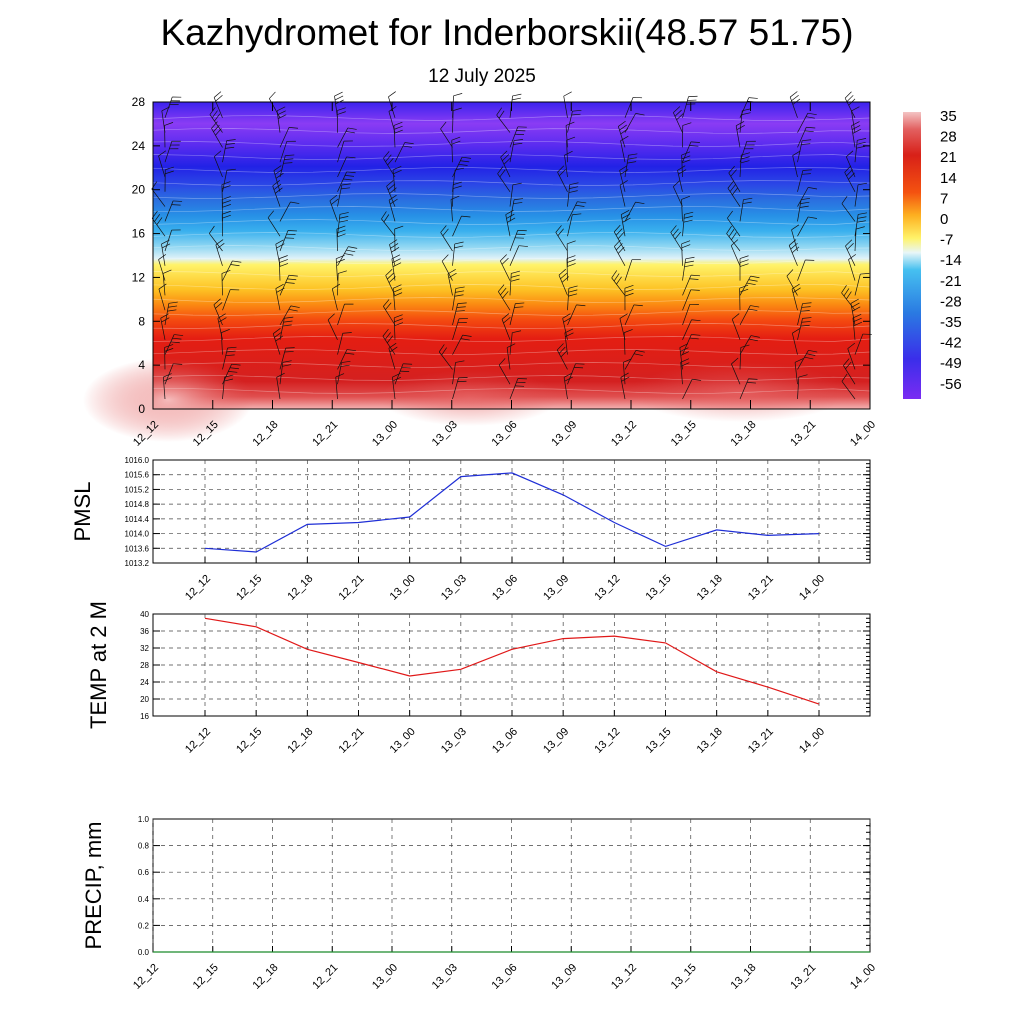 Image resolution: width=1024 pixels, height=1024 pixels. What do you see at coordinates (951, 301) in the screenshot?
I see `colorbar-tick-label: -28` at bounding box center [951, 301].